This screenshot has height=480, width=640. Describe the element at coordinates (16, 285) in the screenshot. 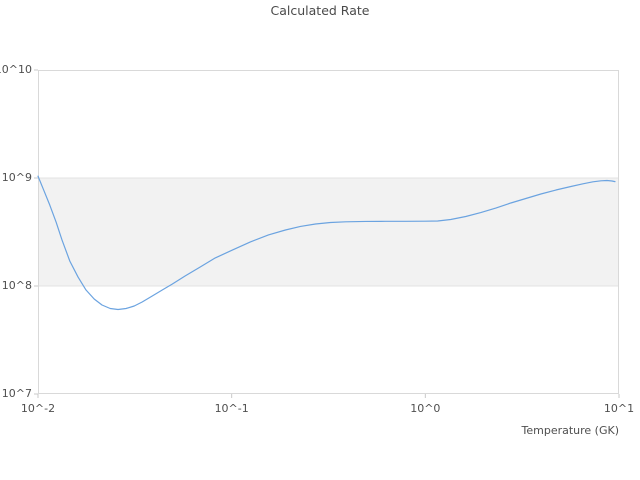

I see `y-tick-label-1e8: 10^8` at that location.